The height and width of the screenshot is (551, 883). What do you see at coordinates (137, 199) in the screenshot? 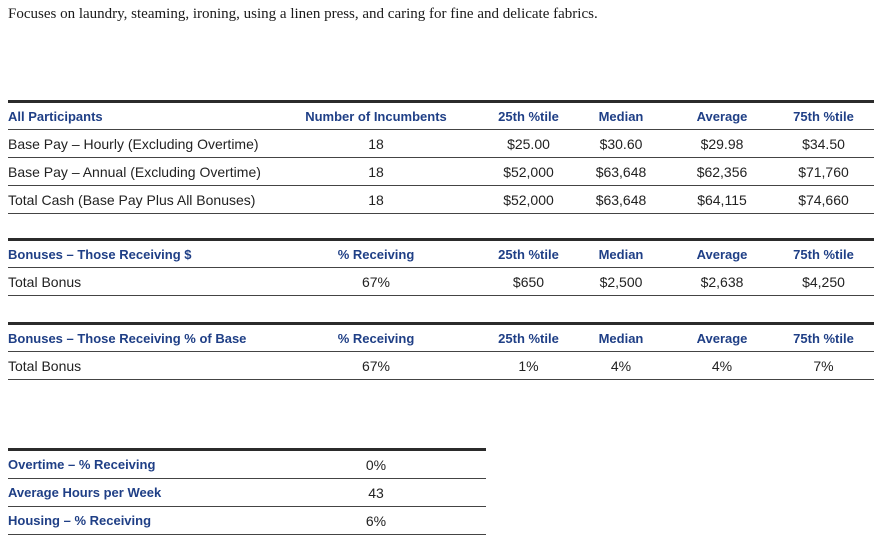
I see `row-label: Total Cash (Base Pay Plus All Bonuses)` at bounding box center [137, 199].